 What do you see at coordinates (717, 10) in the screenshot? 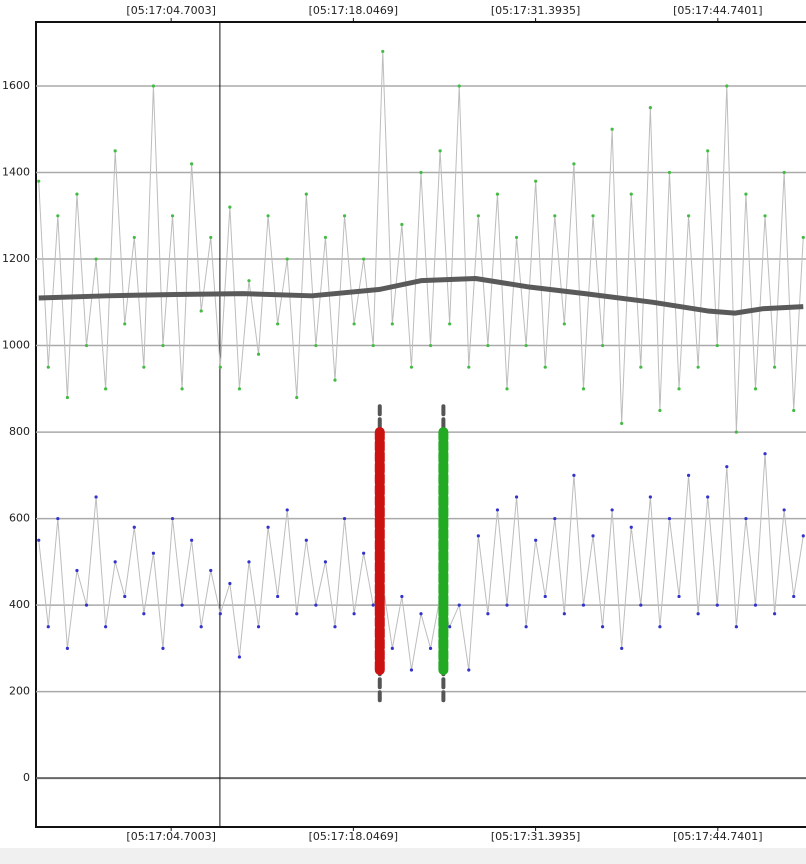
I see `x-tick-label-top: [05:17:44.7401]` at bounding box center [717, 10].